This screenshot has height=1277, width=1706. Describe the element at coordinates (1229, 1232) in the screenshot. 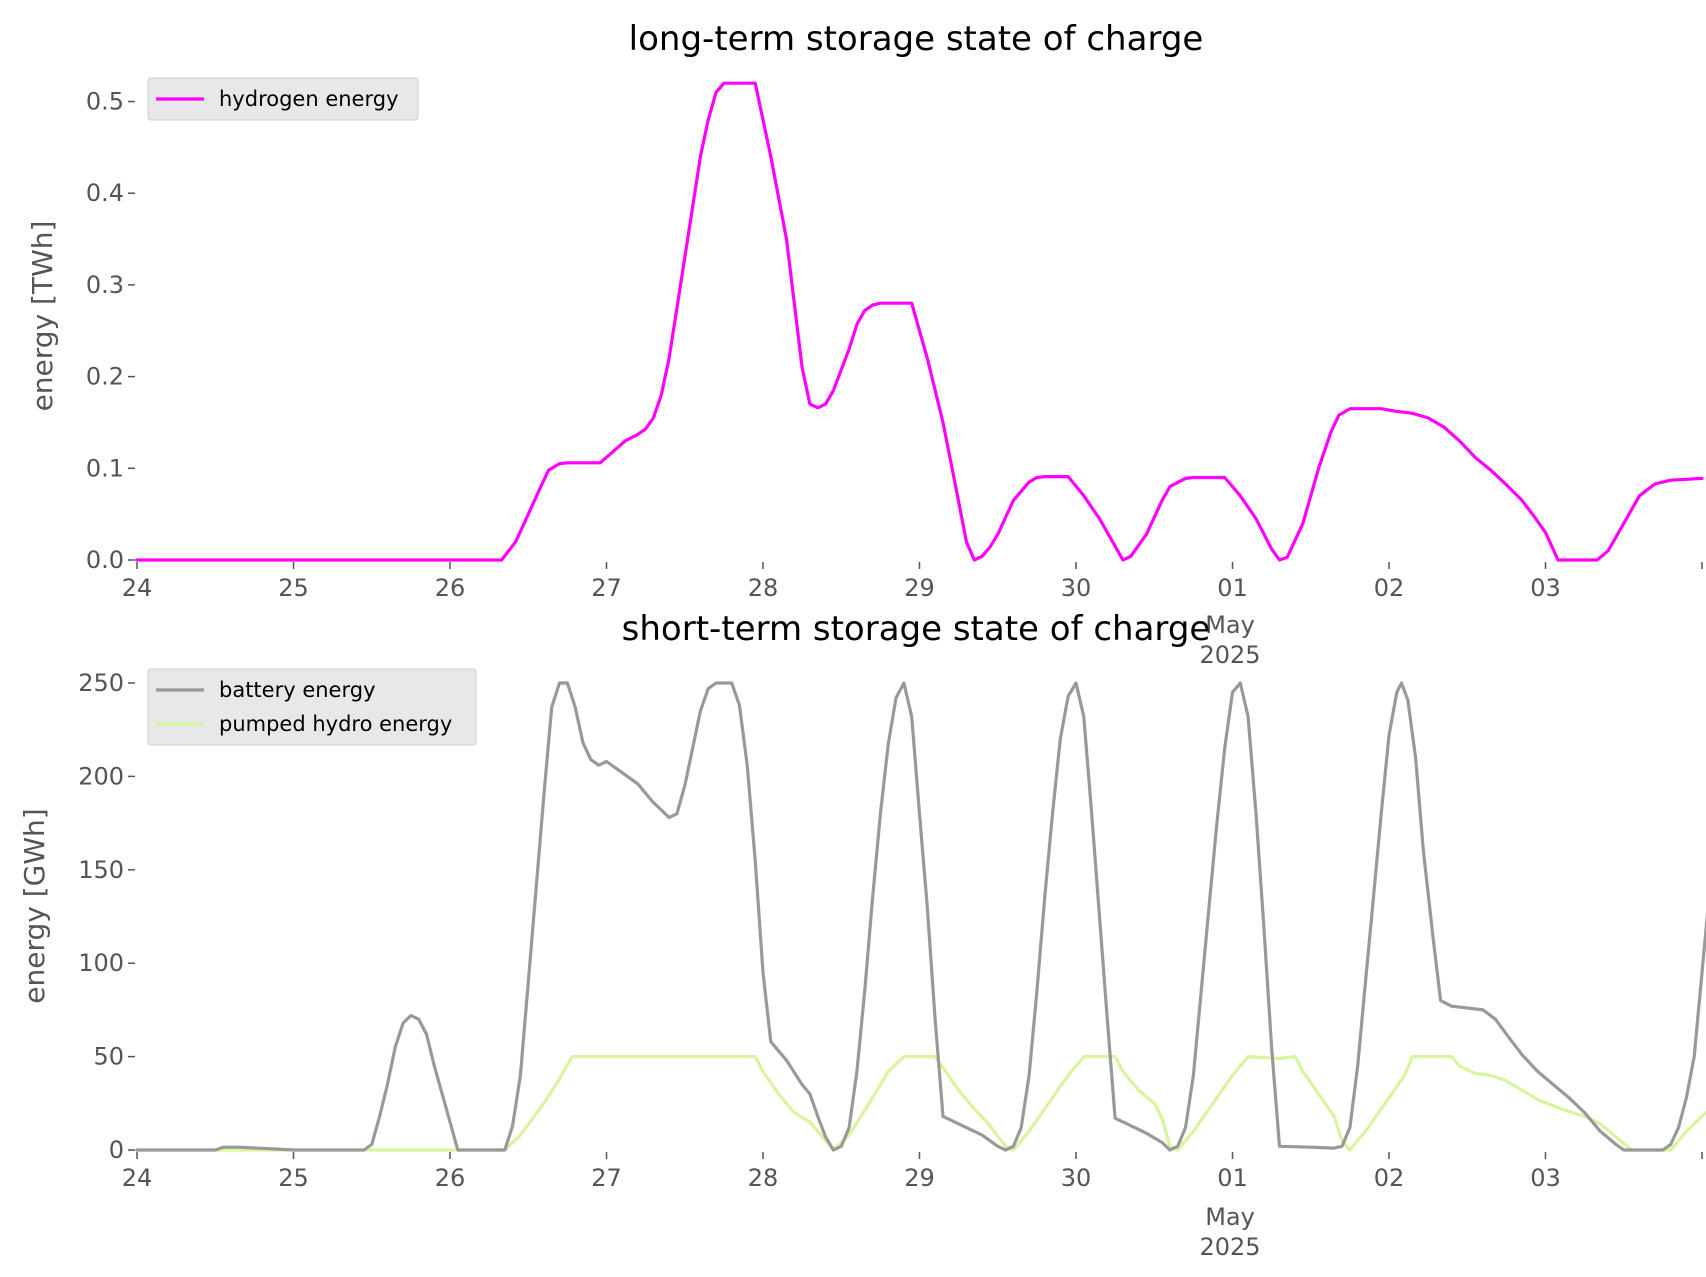

I see `x-date-label-short-term: May 2025` at that location.